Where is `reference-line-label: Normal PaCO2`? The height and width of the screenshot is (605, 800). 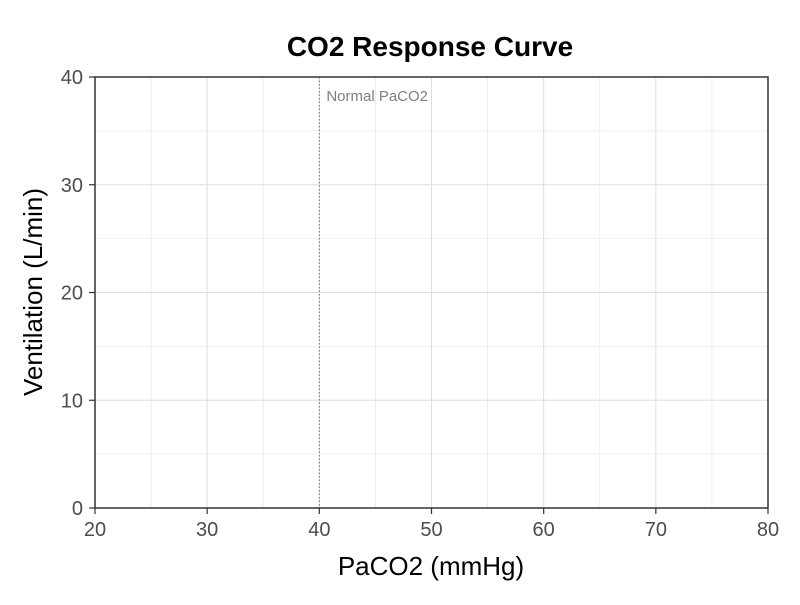 reference-line-label: Normal PaCO2 is located at coordinates (377, 96).